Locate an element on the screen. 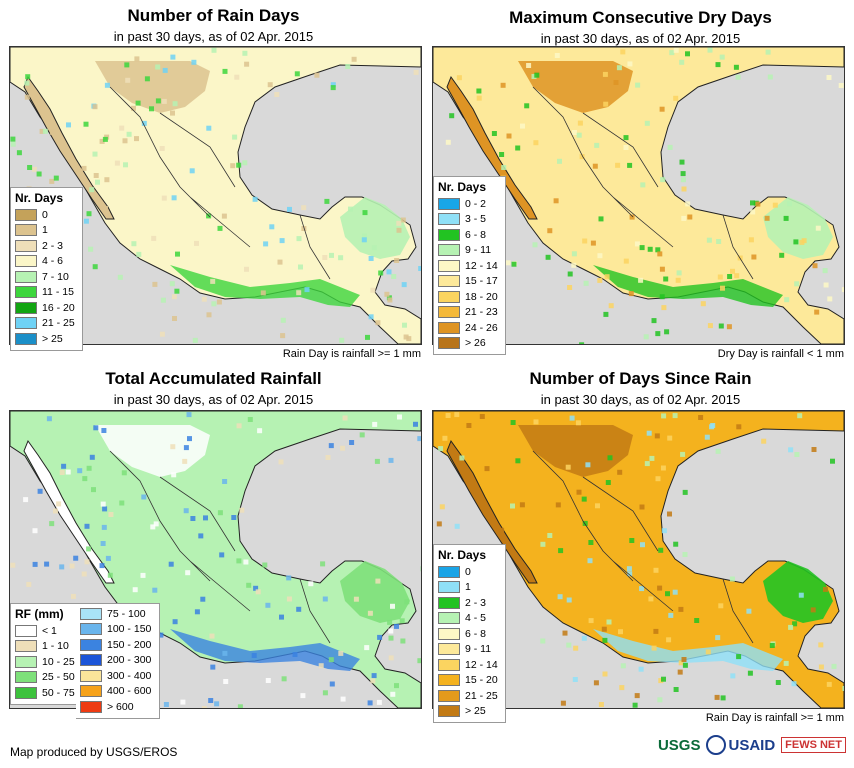  legend-item: > 25 is located at coordinates (469, 712).